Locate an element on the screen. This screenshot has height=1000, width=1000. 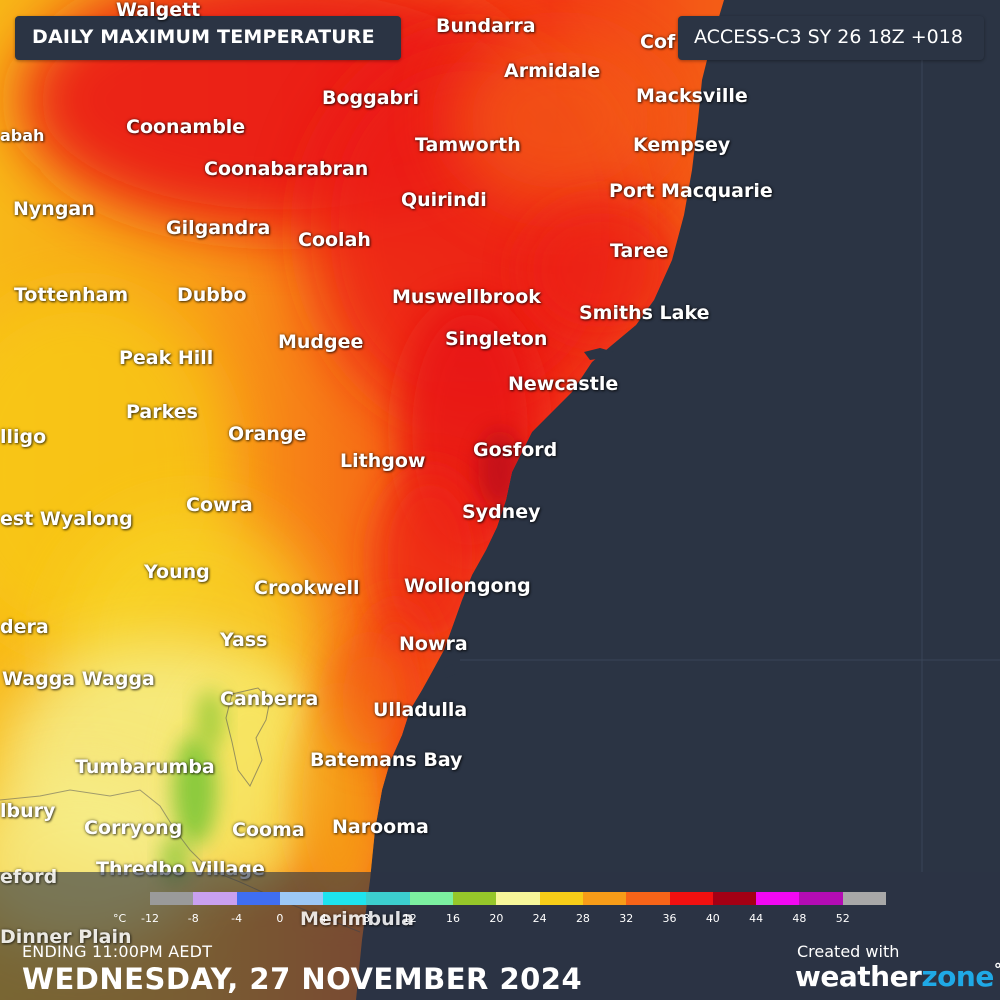
place-label: est Wyalong is located at coordinates (66, 519).